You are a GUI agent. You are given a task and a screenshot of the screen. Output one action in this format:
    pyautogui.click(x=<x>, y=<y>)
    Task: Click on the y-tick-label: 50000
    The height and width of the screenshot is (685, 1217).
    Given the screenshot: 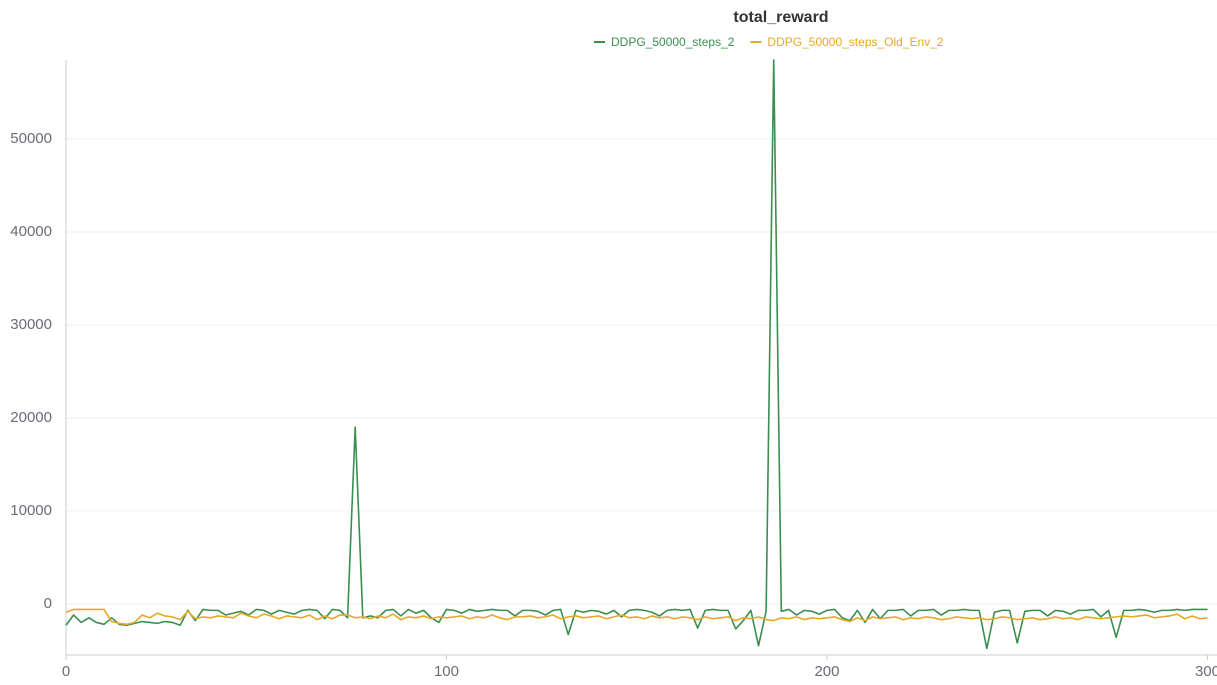 What is the action you would take?
    pyautogui.click(x=31, y=138)
    